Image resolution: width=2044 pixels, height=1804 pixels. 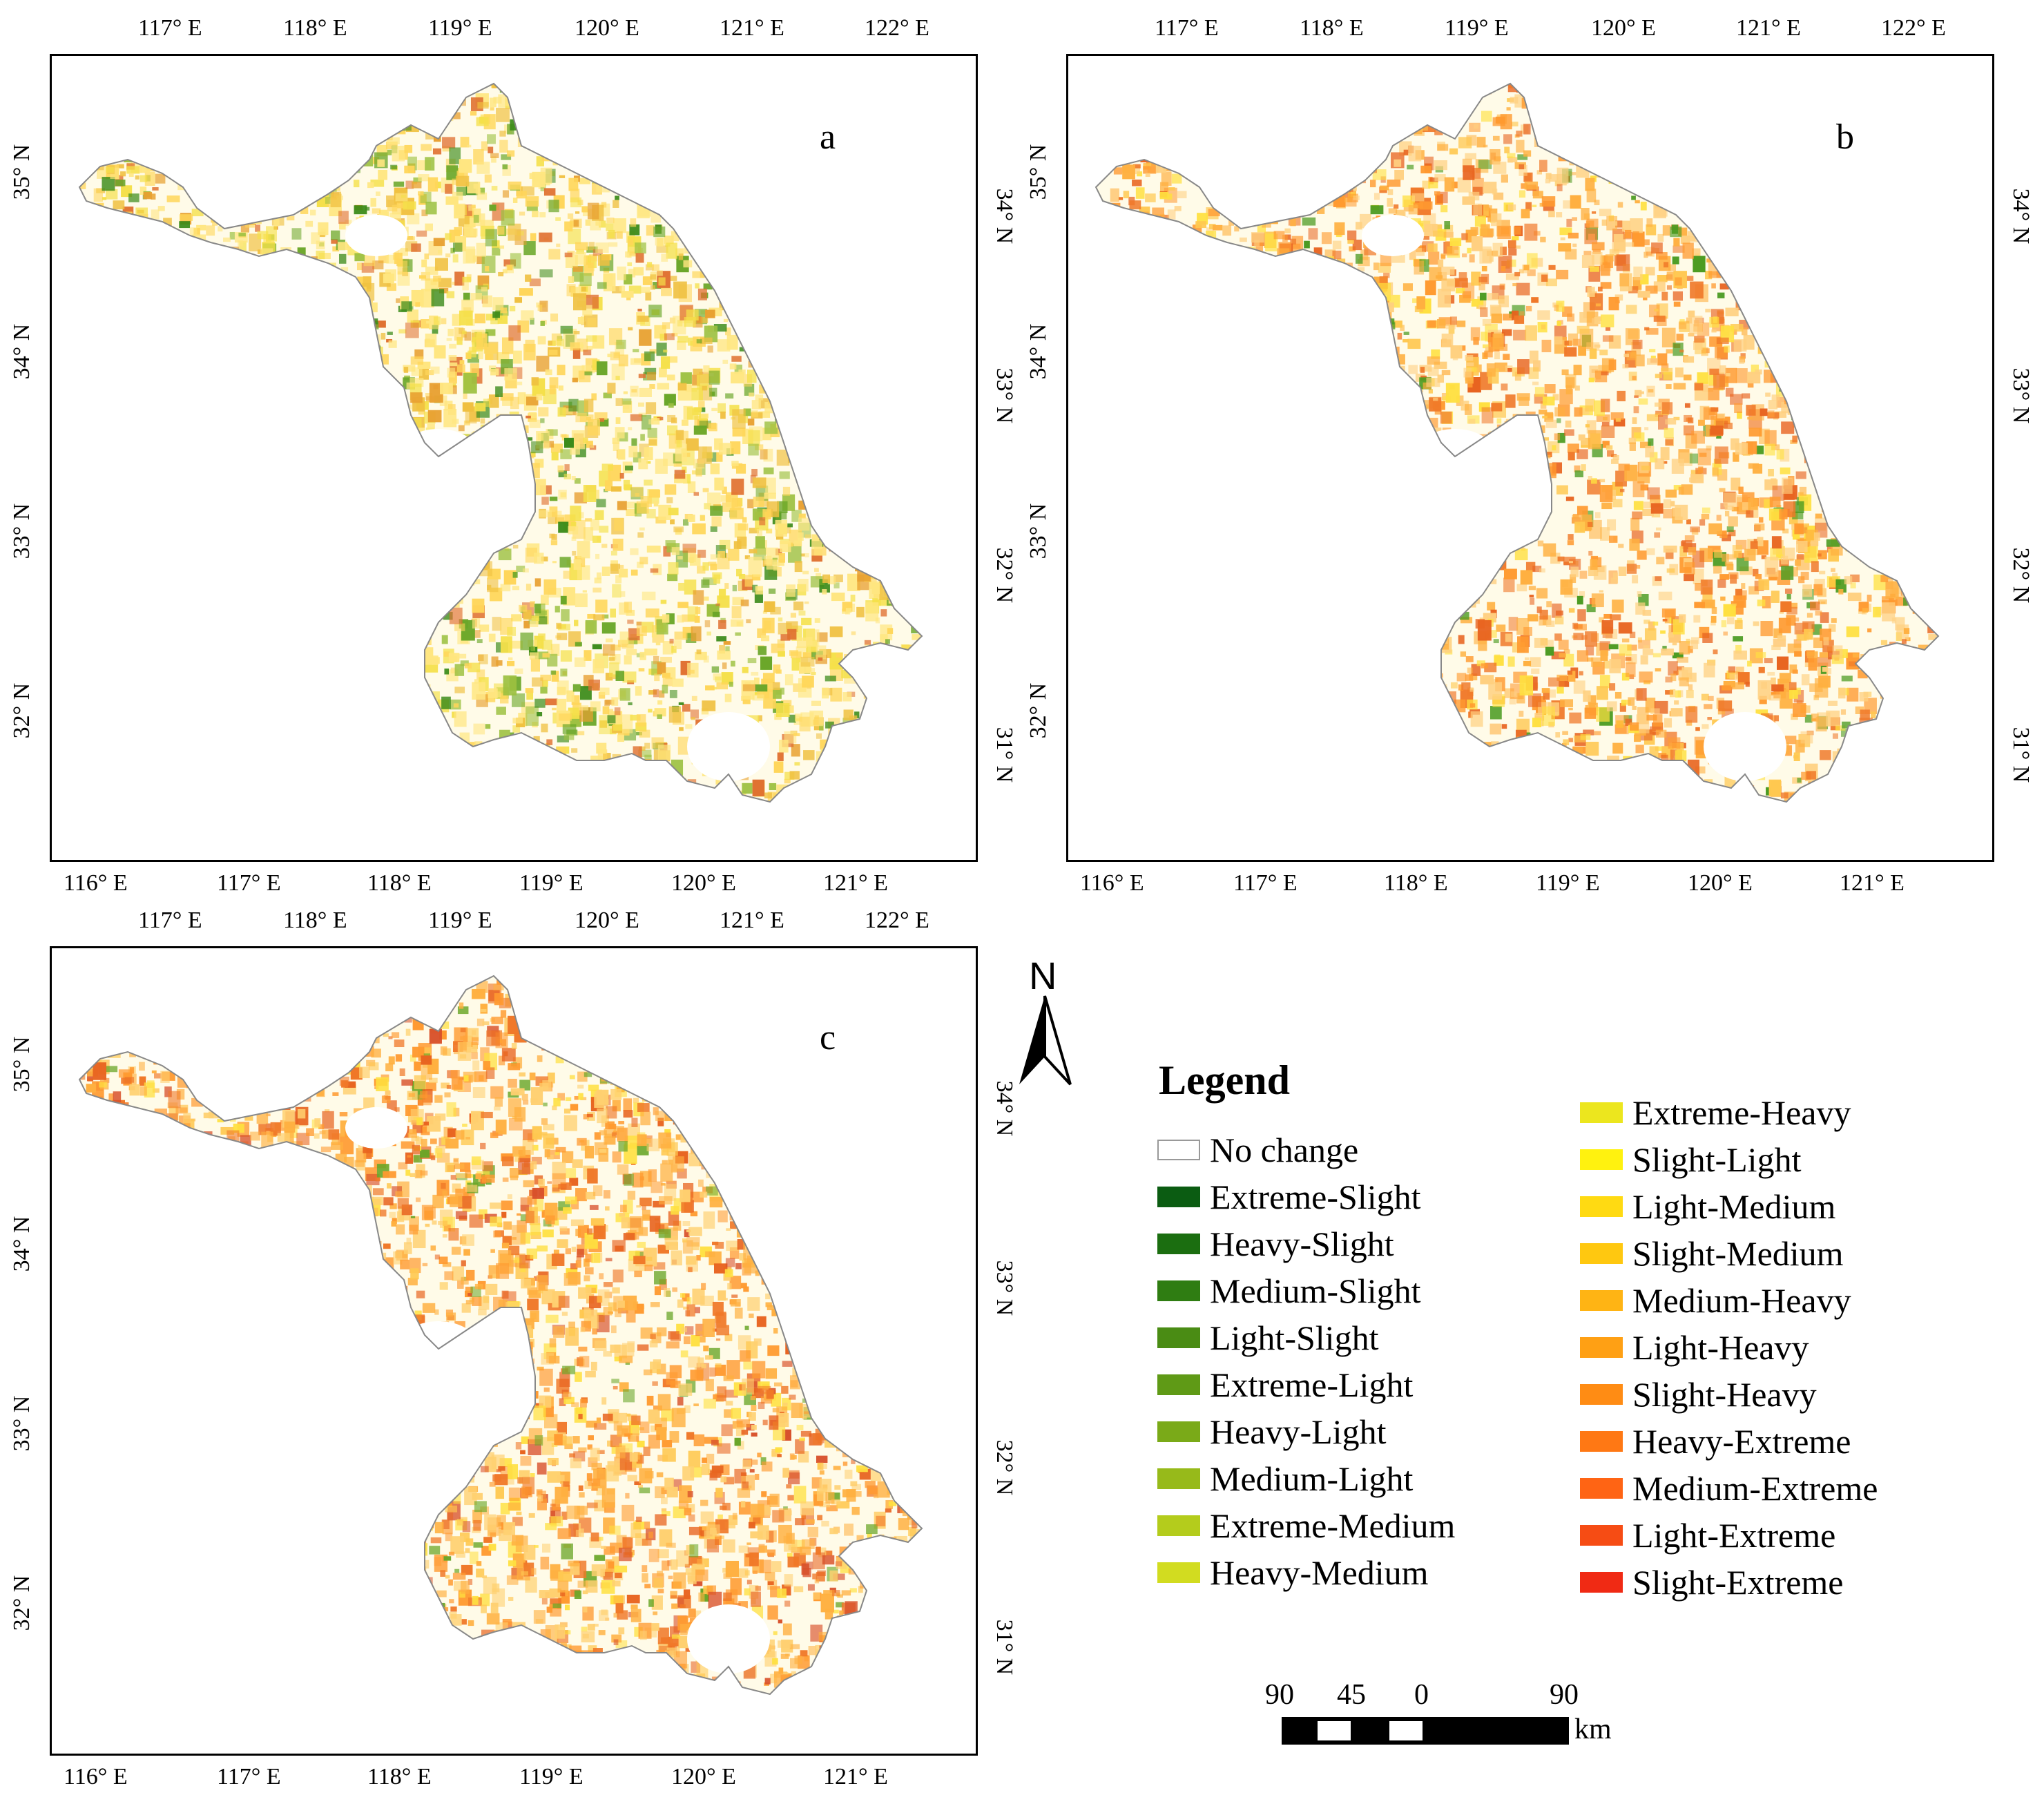 What do you see at coordinates (1425, 1731) in the screenshot?
I see `scale-bar-graphic` at bounding box center [1425, 1731].